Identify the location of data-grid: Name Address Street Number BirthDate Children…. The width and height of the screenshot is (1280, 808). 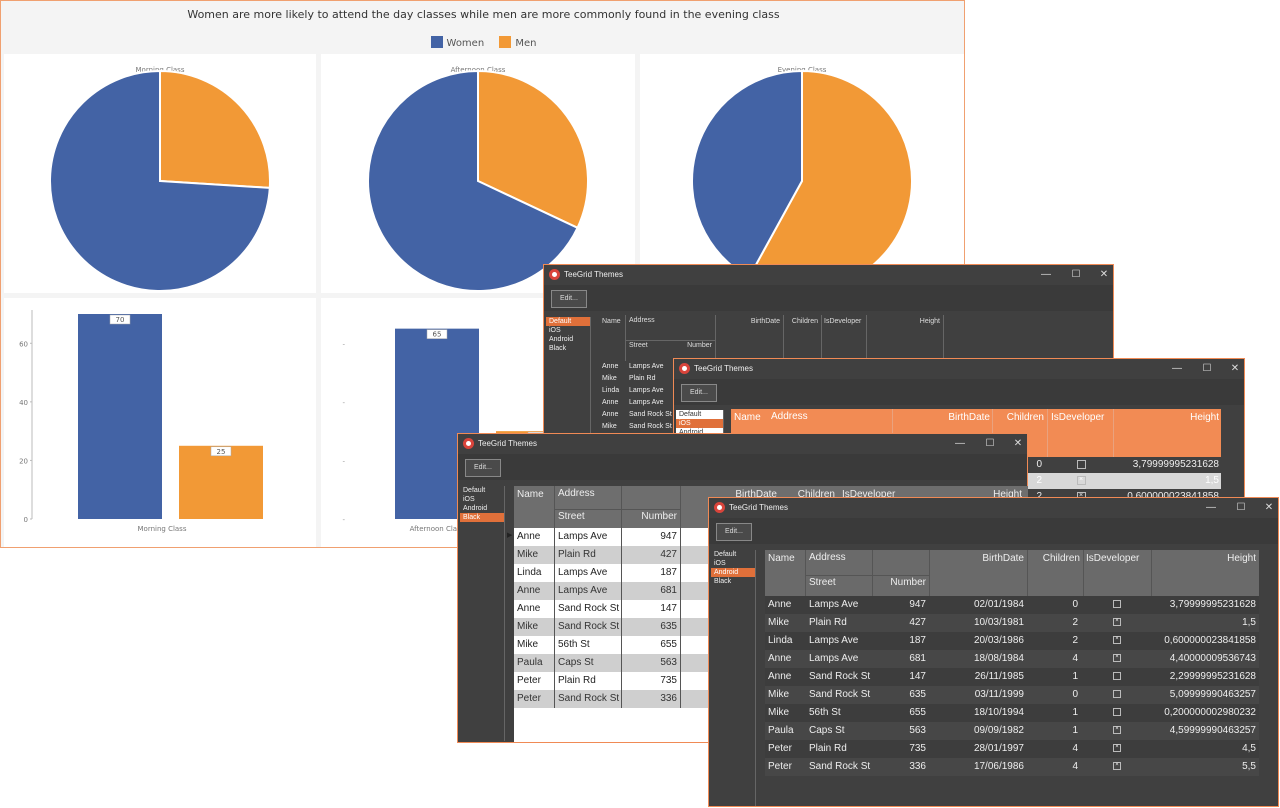
(1012, 665).